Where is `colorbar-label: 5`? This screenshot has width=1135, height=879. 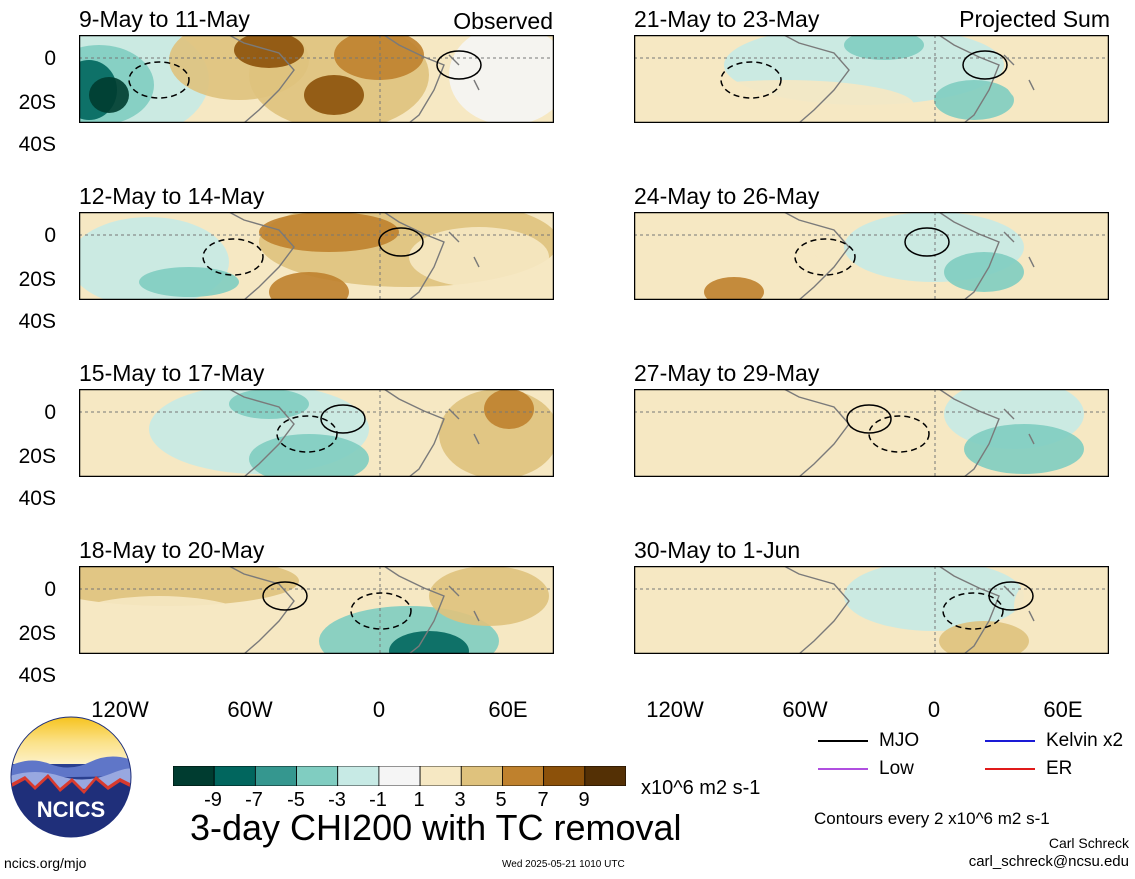 colorbar-label: 5 is located at coordinates (501, 800).